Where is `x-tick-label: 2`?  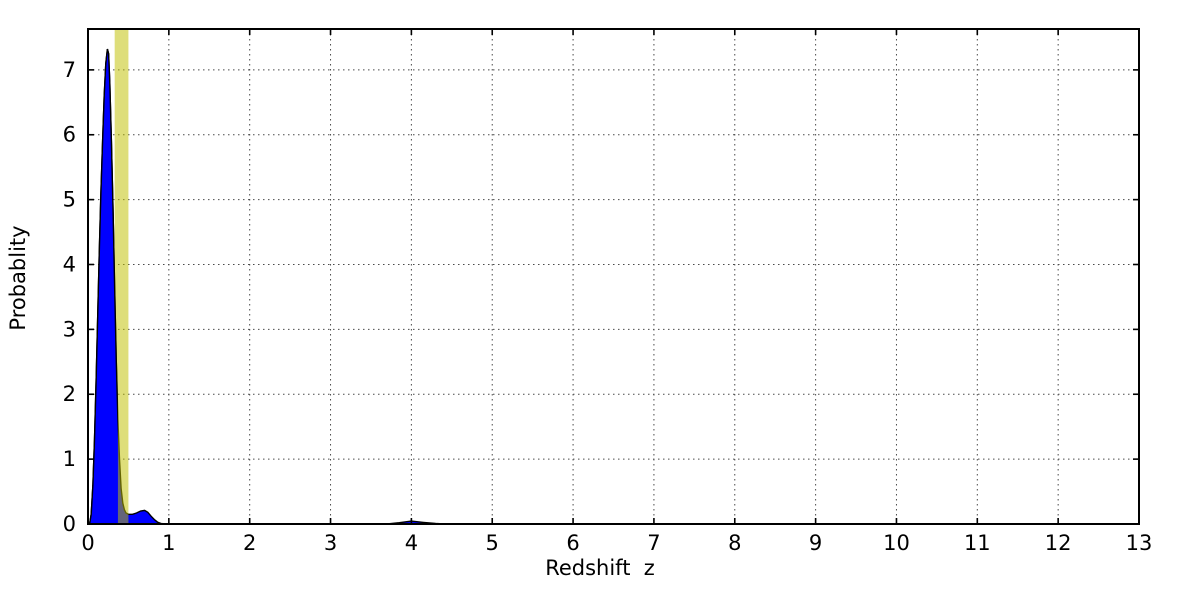 x-tick-label: 2 is located at coordinates (249, 543).